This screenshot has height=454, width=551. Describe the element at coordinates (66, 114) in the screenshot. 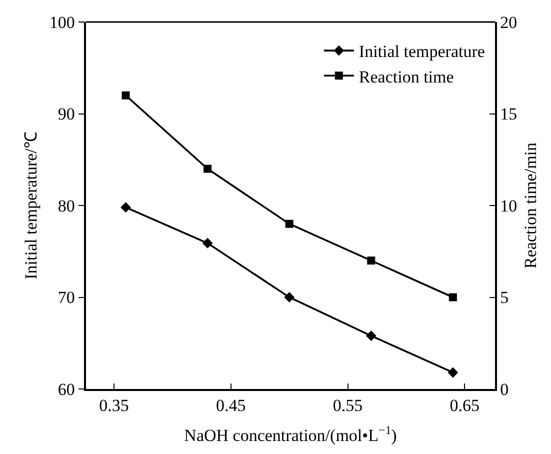

I see `y-tick-label: 90` at that location.